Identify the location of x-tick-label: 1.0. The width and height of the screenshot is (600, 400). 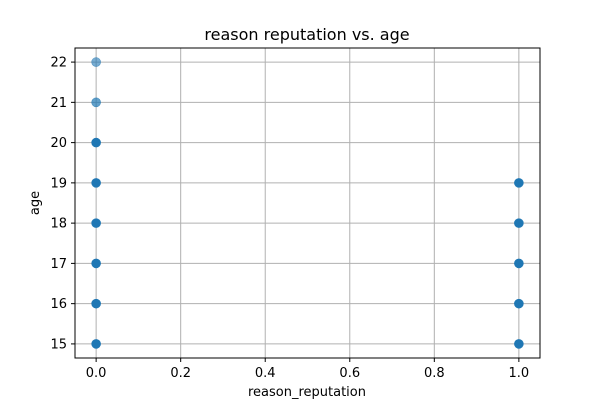
(519, 373).